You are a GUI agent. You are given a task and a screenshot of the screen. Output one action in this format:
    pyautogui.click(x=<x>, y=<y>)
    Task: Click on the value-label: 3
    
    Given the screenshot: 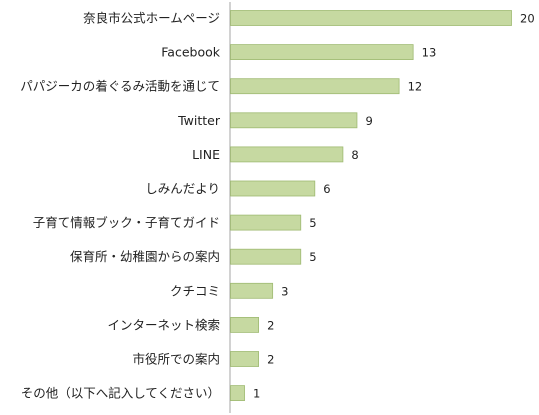 What is the action you would take?
    pyautogui.click(x=284, y=291)
    